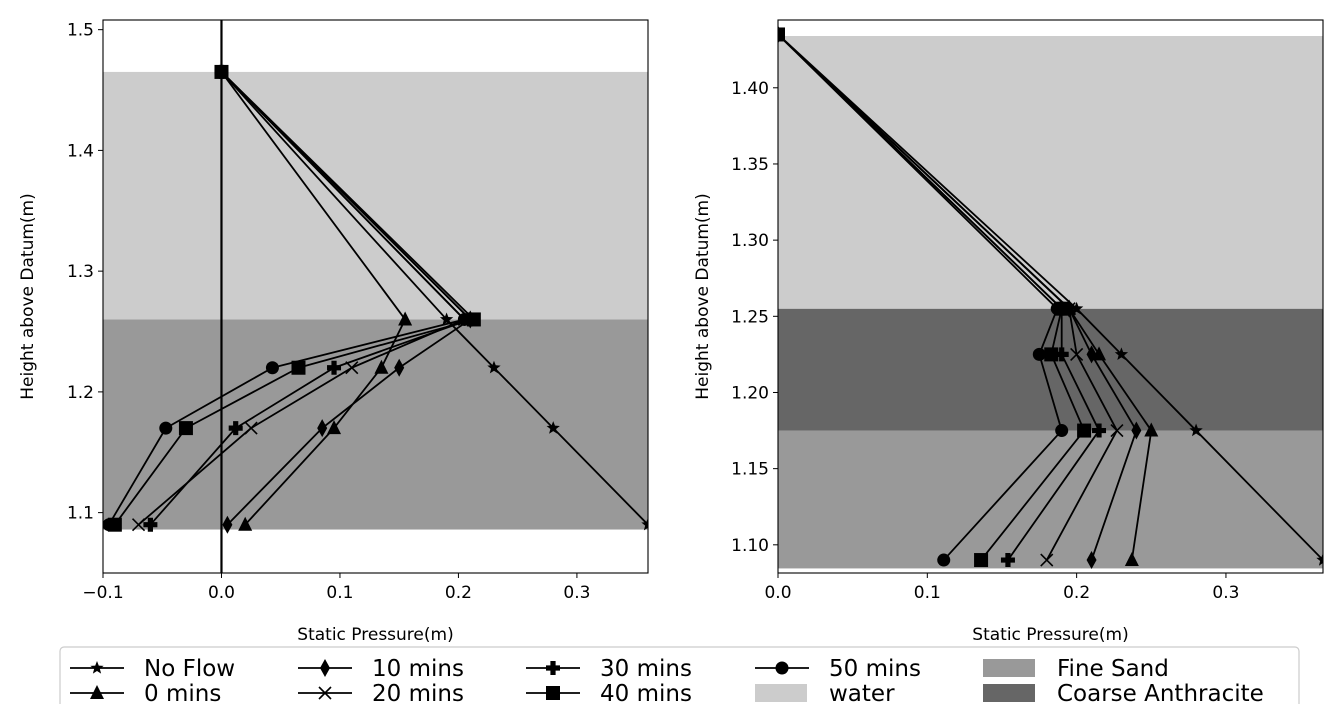 This screenshot has width=1343, height=704. What do you see at coordinates (375, 195) in the screenshot?
I see `region-water` at bounding box center [375, 195].